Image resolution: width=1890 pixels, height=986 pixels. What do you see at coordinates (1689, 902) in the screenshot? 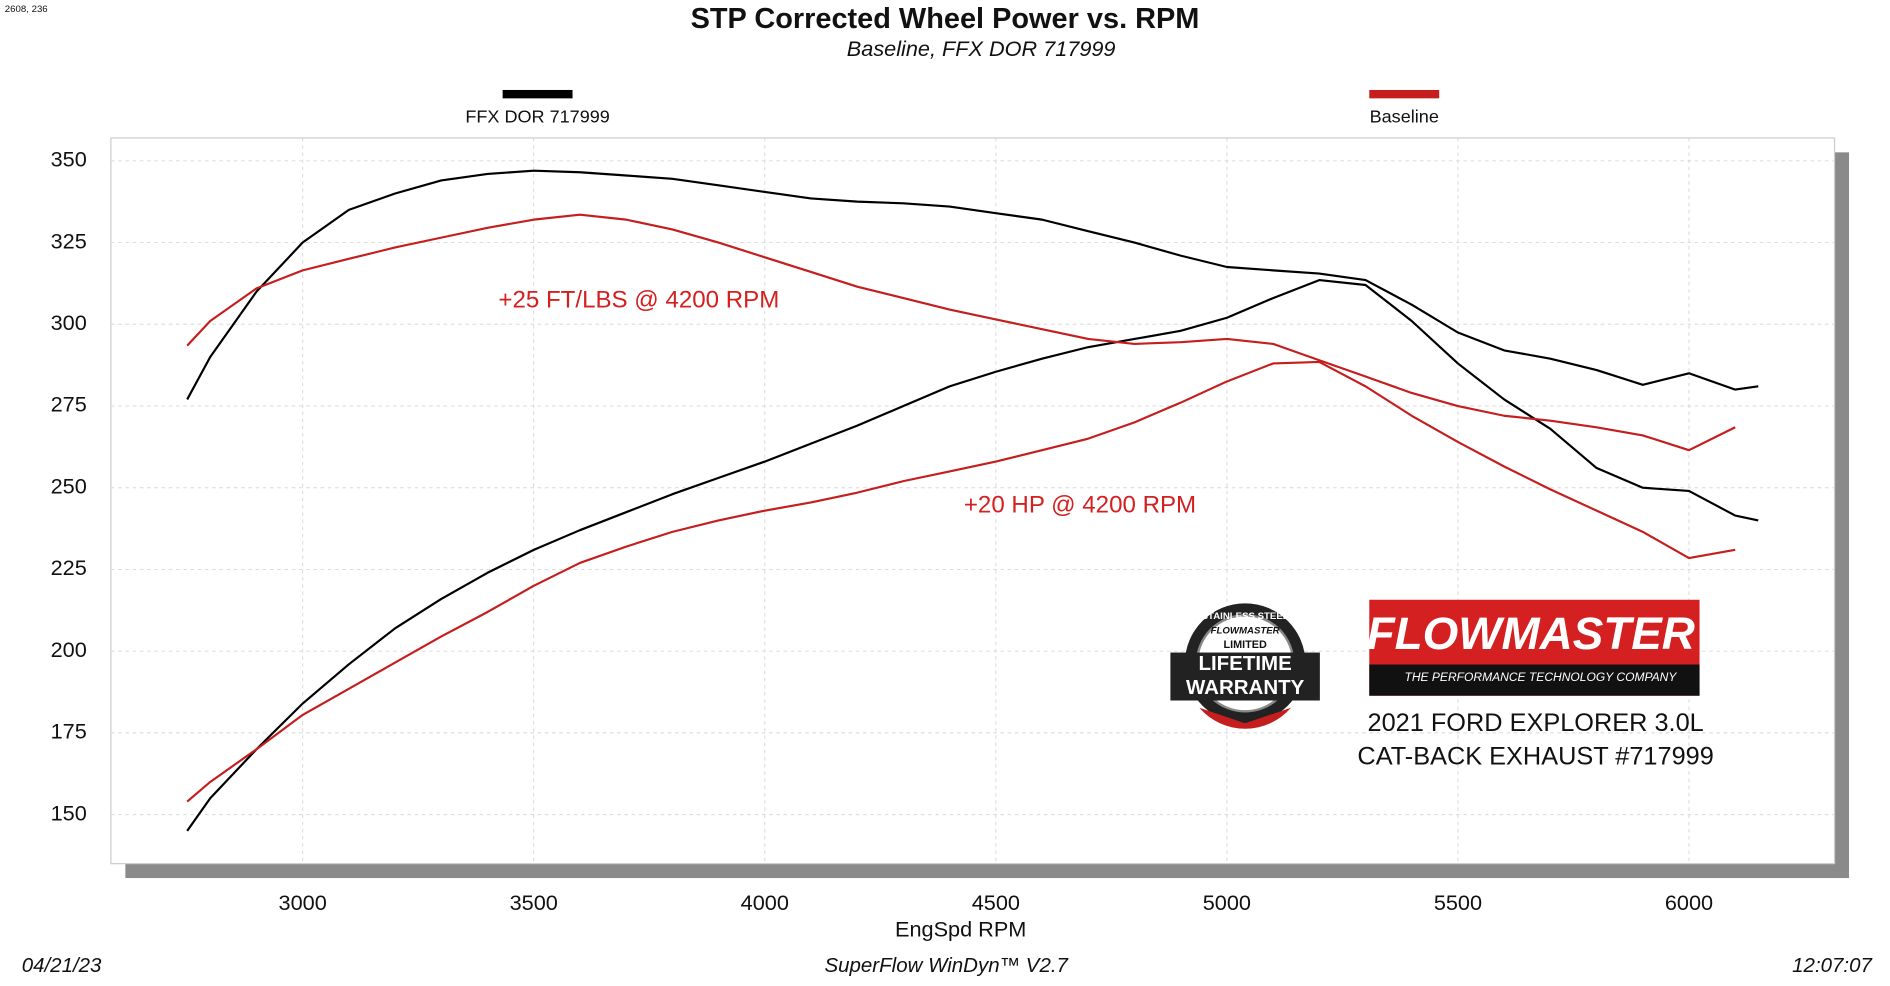
I see `x-tick-label: 6000` at bounding box center [1689, 902].